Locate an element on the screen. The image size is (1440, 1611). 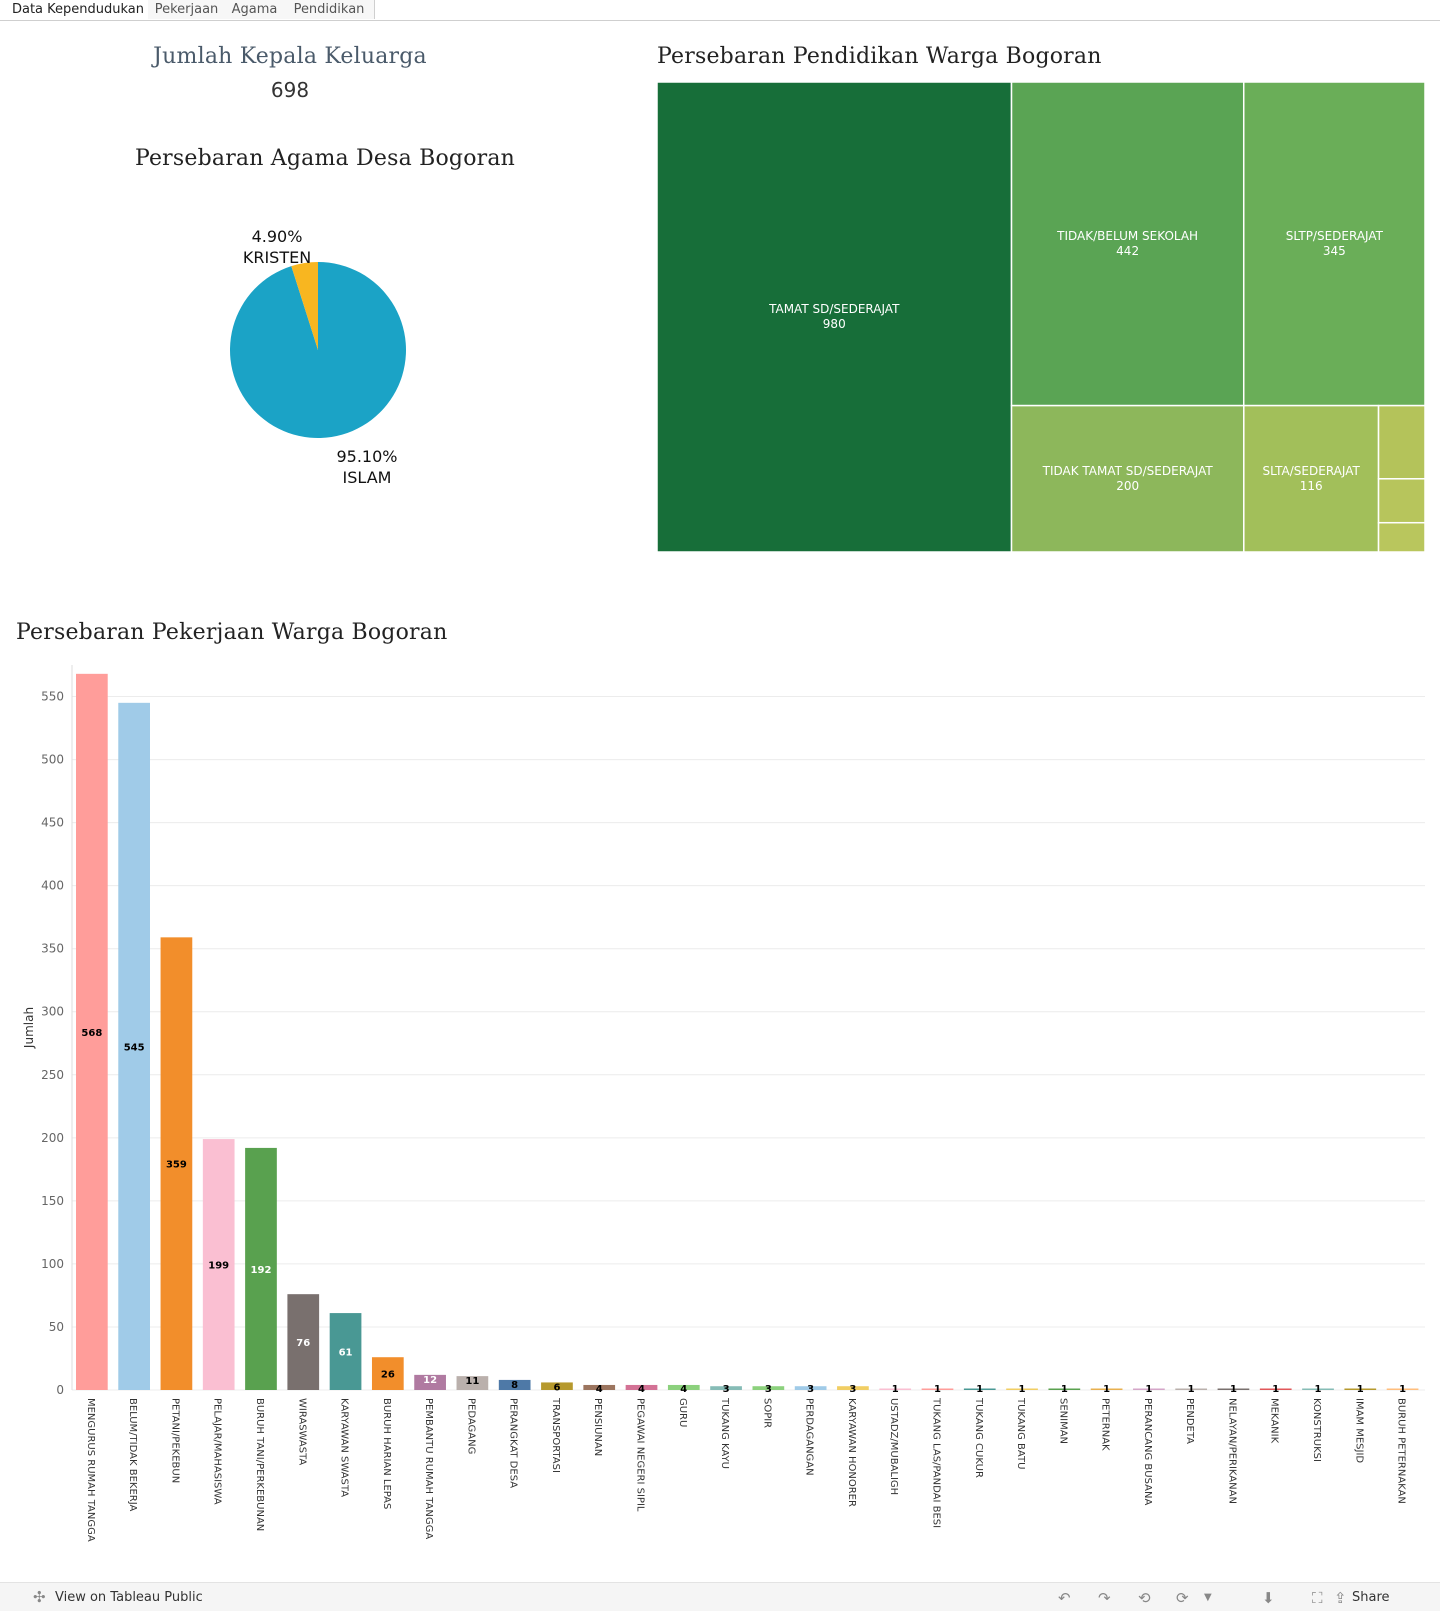
bar-value-label: 12 is located at coordinates (430, 1380).